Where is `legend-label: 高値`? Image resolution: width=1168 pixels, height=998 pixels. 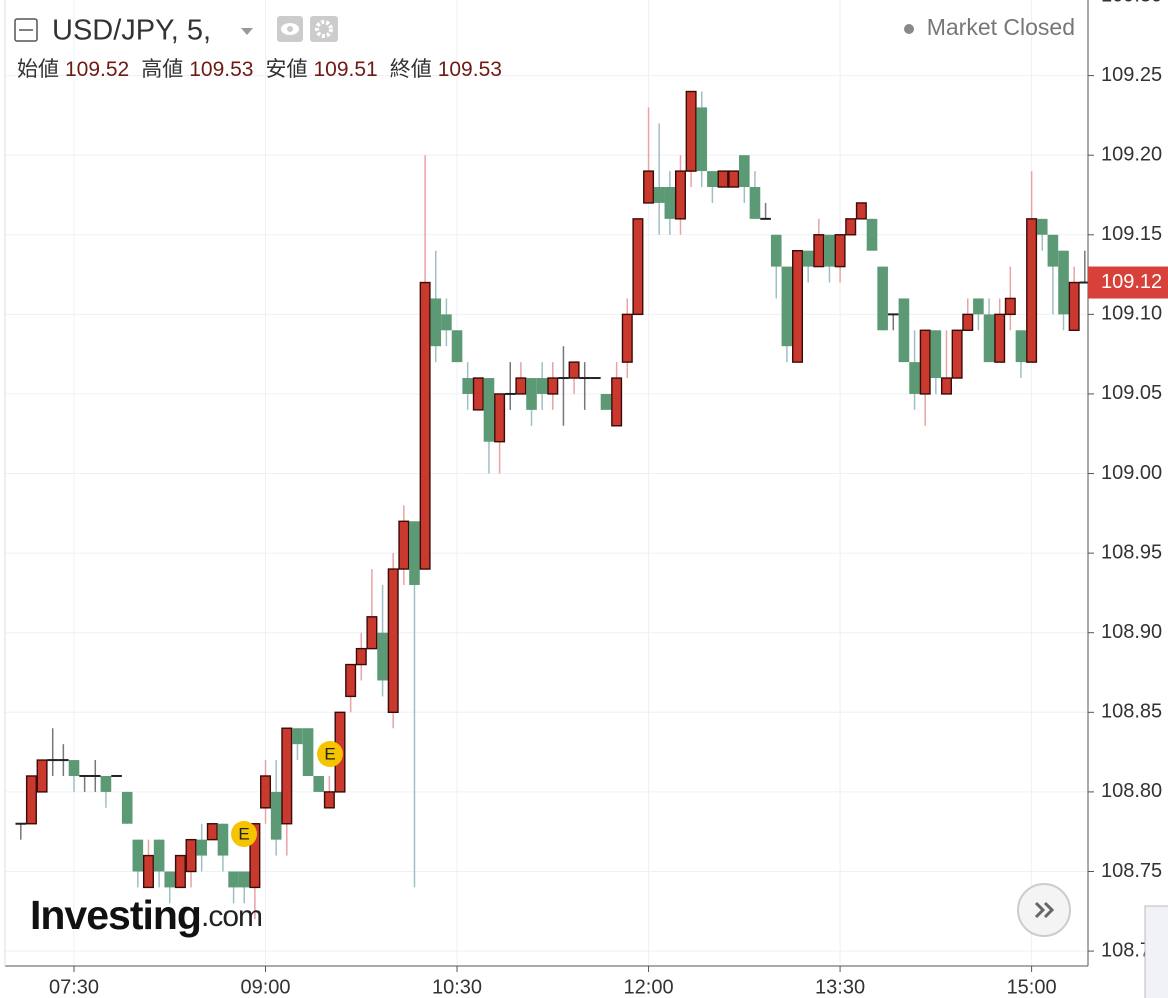
legend-label: 高値 is located at coordinates (162, 69).